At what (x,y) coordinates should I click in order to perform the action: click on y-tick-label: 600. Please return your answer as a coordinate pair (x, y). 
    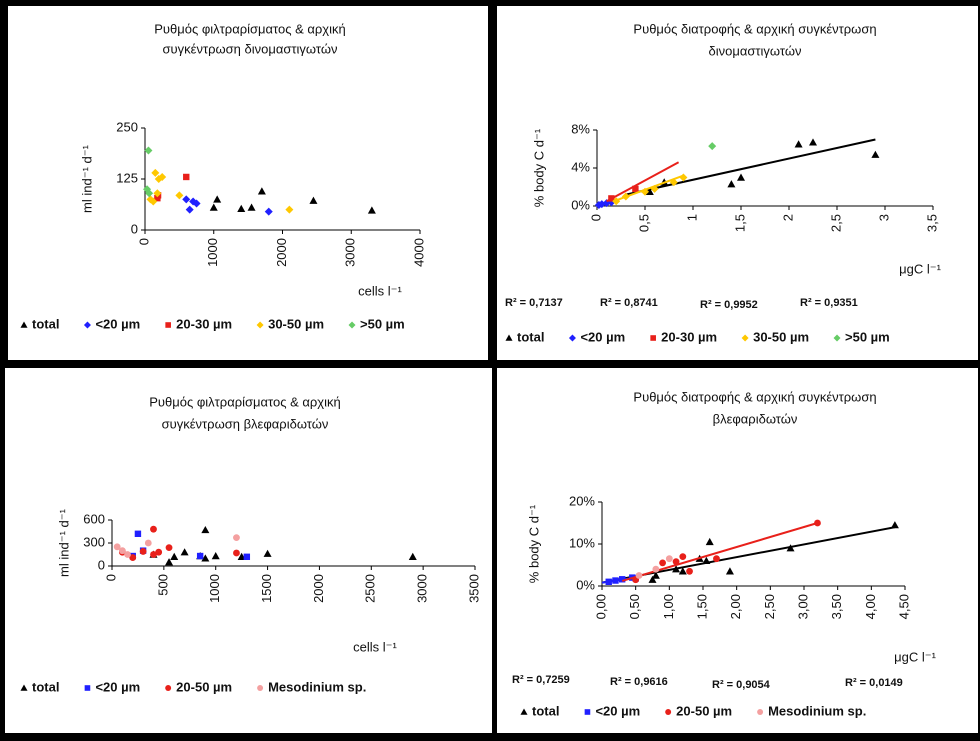
    Looking at the image, I should click on (94, 518).